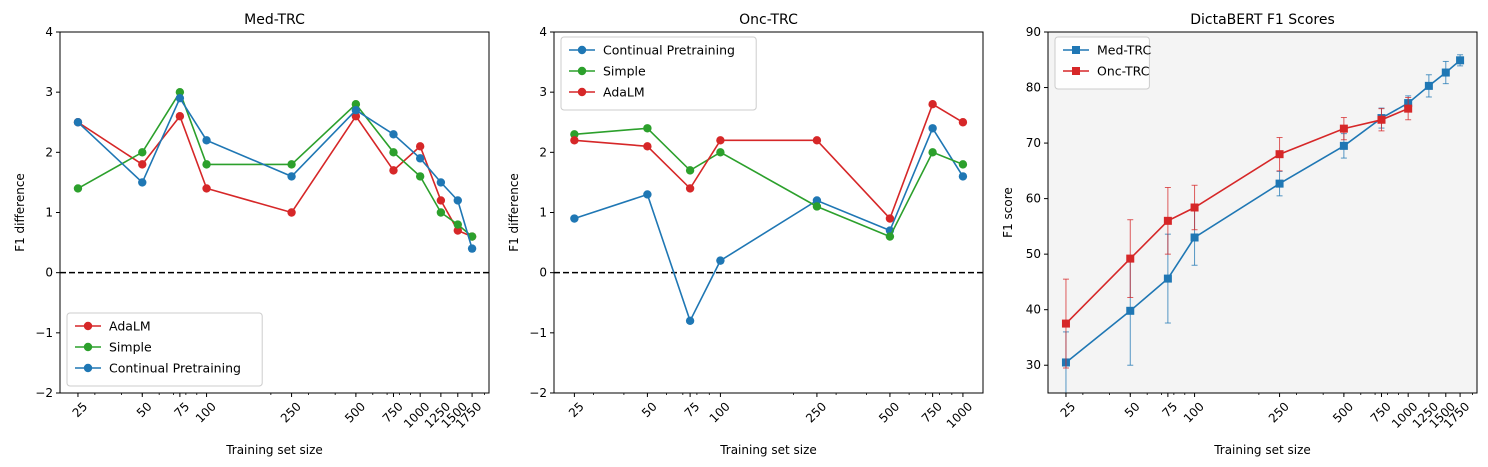  I want to click on y-tick-label: 70, so click(1033, 143).